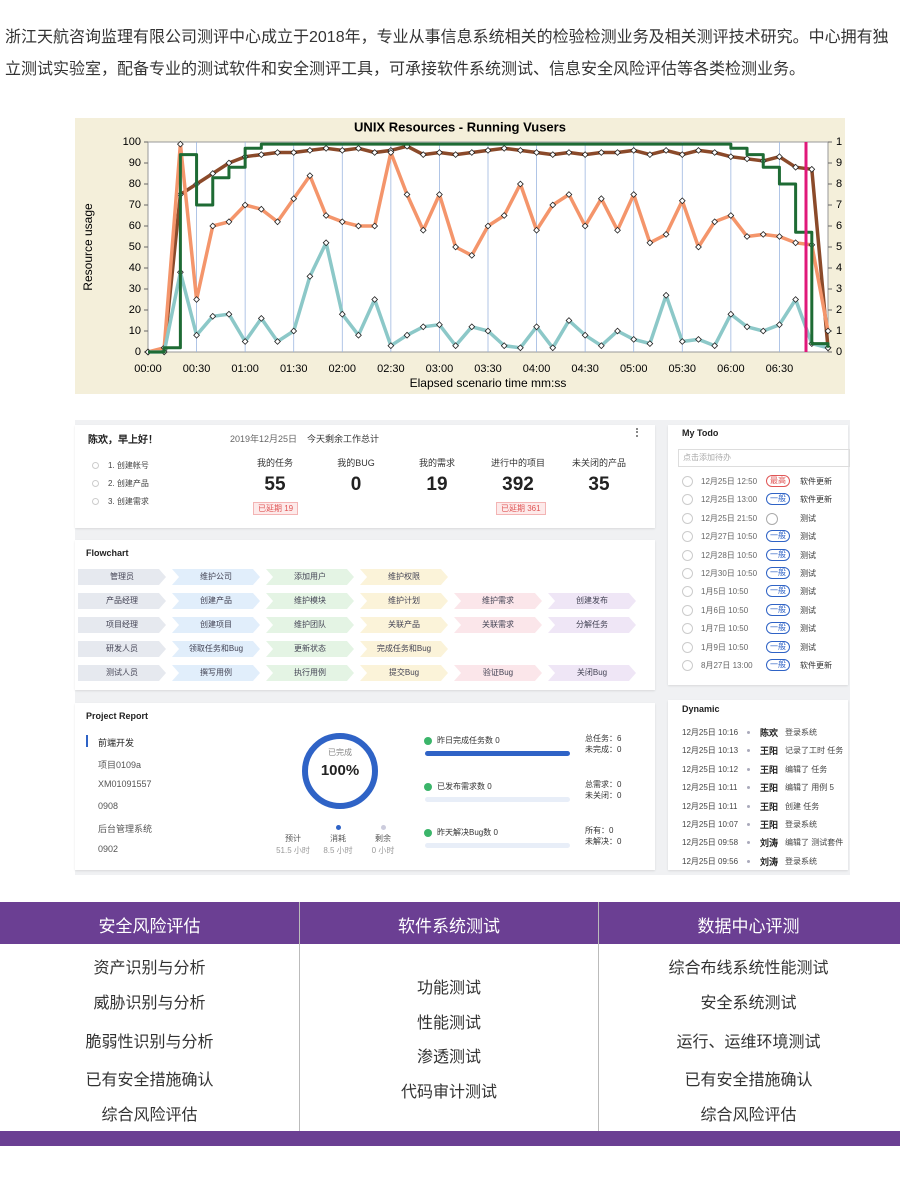 This screenshot has width=900, height=1192. What do you see at coordinates (603, 795) in the screenshot?
I see `bar-stat: 未关闭：0` at bounding box center [603, 795].